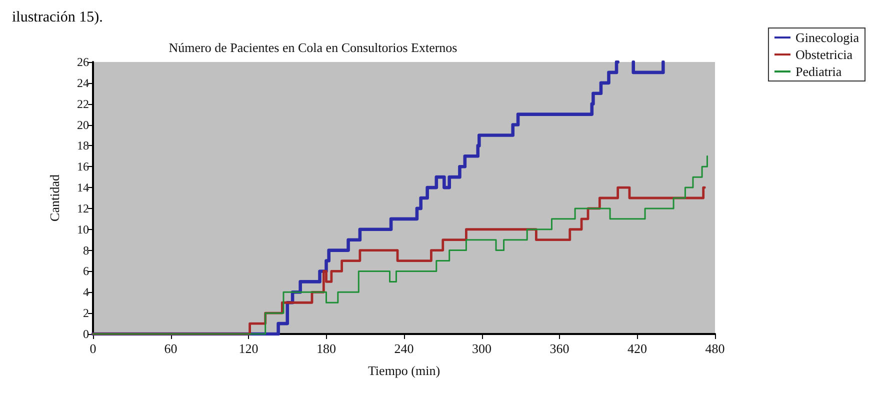 This screenshot has height=412, width=881. I want to click on y-tick-label: 2, so click(86, 313).